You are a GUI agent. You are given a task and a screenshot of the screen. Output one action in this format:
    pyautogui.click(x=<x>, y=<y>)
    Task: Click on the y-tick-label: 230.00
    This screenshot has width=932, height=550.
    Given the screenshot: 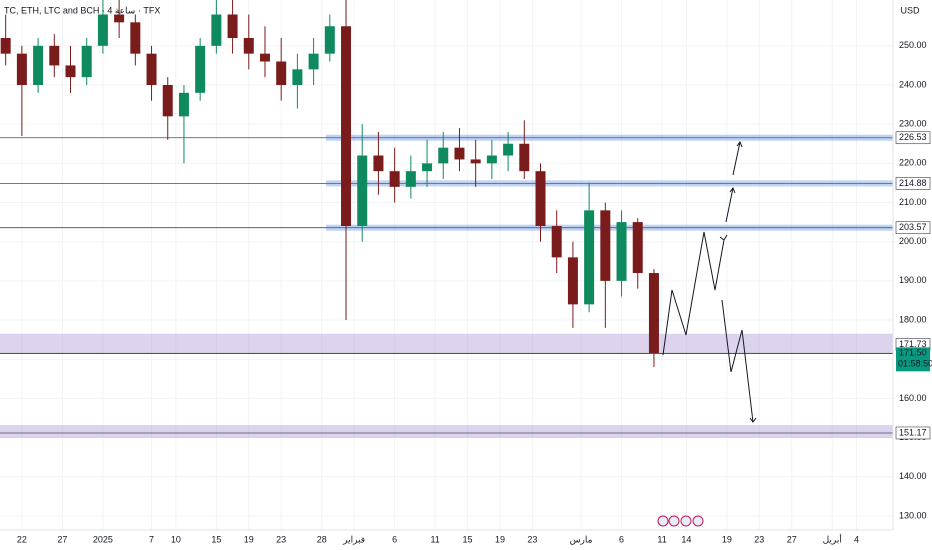 What is the action you would take?
    pyautogui.click(x=913, y=124)
    